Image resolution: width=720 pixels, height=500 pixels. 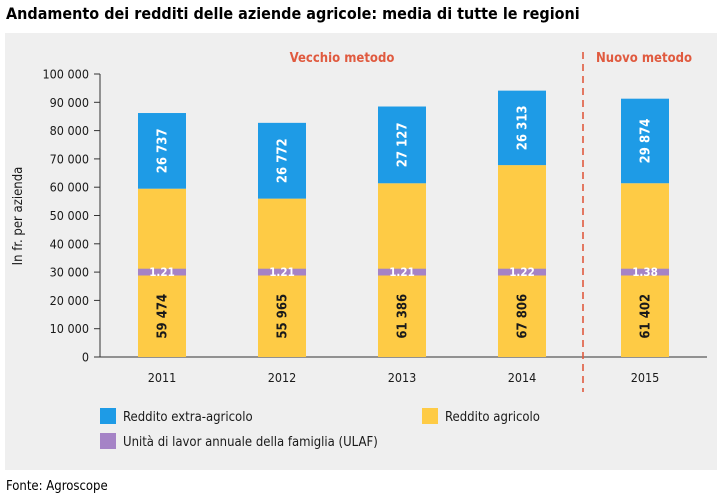 I want to click on legend-label-agricolo: Reddito agricolo, so click(x=492, y=417).